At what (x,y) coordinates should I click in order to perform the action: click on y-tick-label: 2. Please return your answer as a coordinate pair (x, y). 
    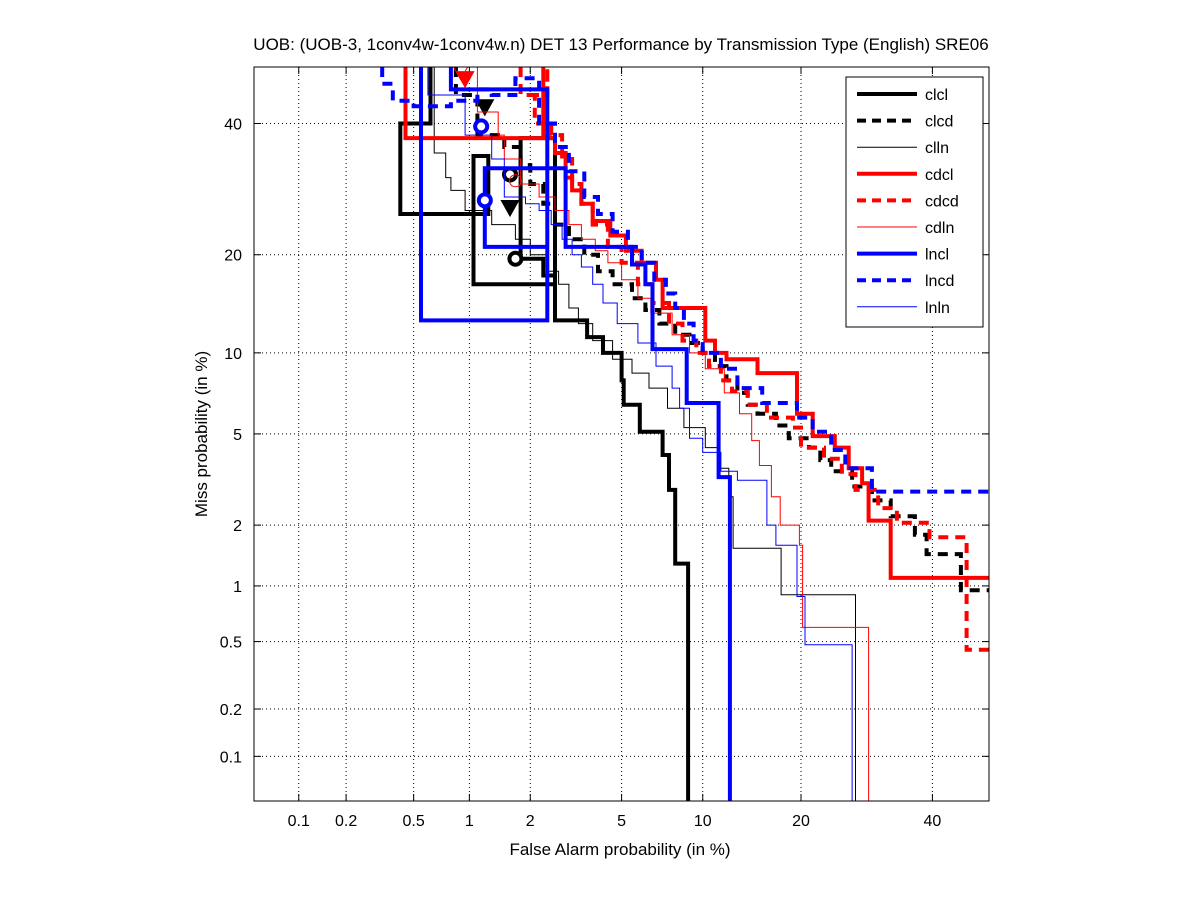
    Looking at the image, I should click on (237, 526).